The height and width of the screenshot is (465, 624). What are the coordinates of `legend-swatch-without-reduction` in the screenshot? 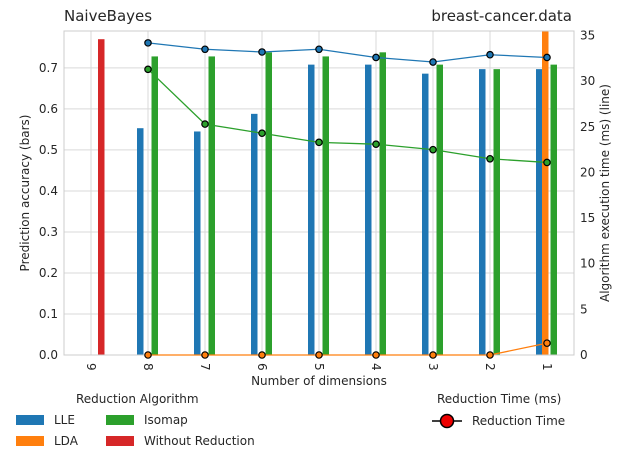 It's located at (120, 441).